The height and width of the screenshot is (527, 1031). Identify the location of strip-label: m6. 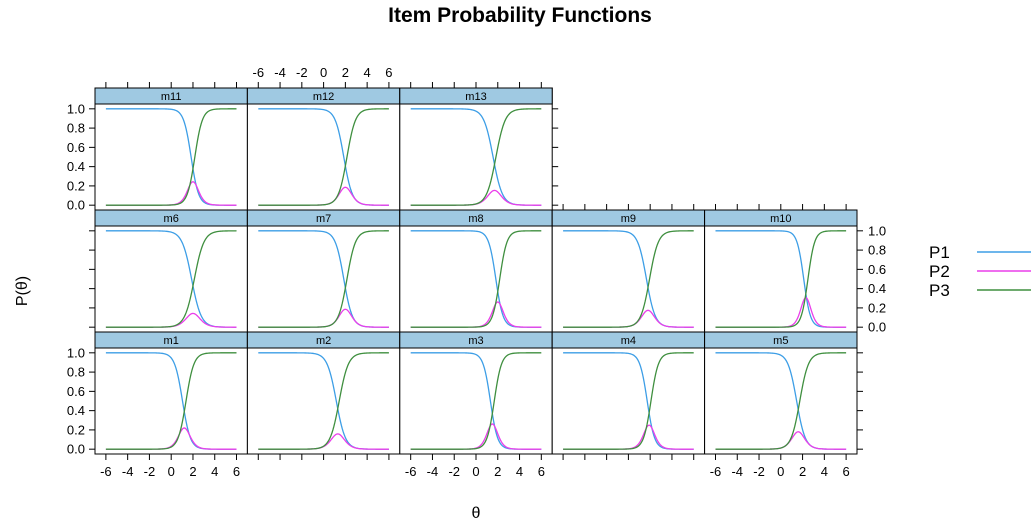
(171, 219).